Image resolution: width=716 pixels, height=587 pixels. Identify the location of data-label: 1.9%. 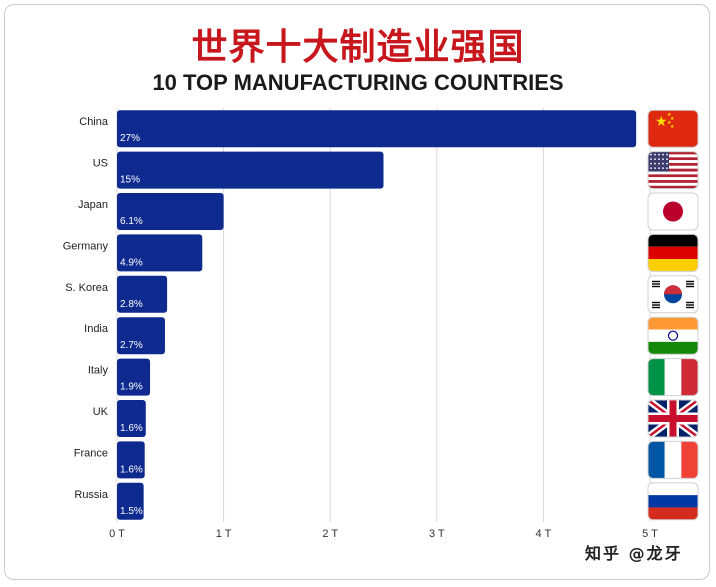
(131, 387).